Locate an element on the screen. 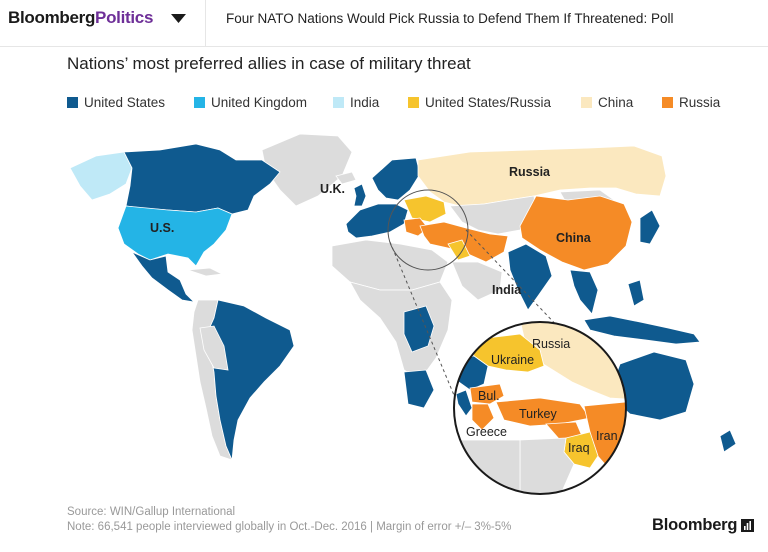  cuba-caribbean is located at coordinates (205, 272).